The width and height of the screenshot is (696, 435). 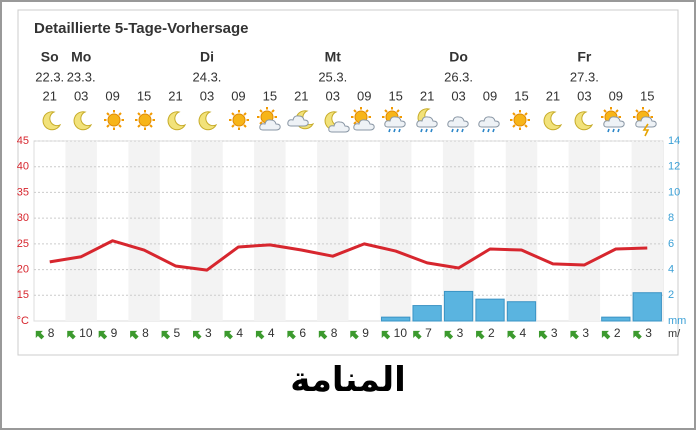 What do you see at coordinates (584, 57) in the screenshot?
I see `day-name: Fr` at bounding box center [584, 57].